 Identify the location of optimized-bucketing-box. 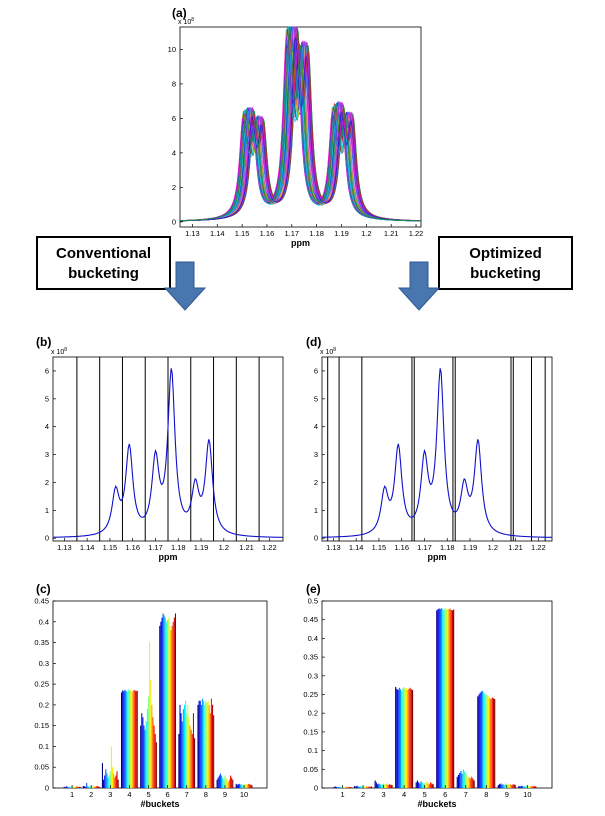
(505, 263).